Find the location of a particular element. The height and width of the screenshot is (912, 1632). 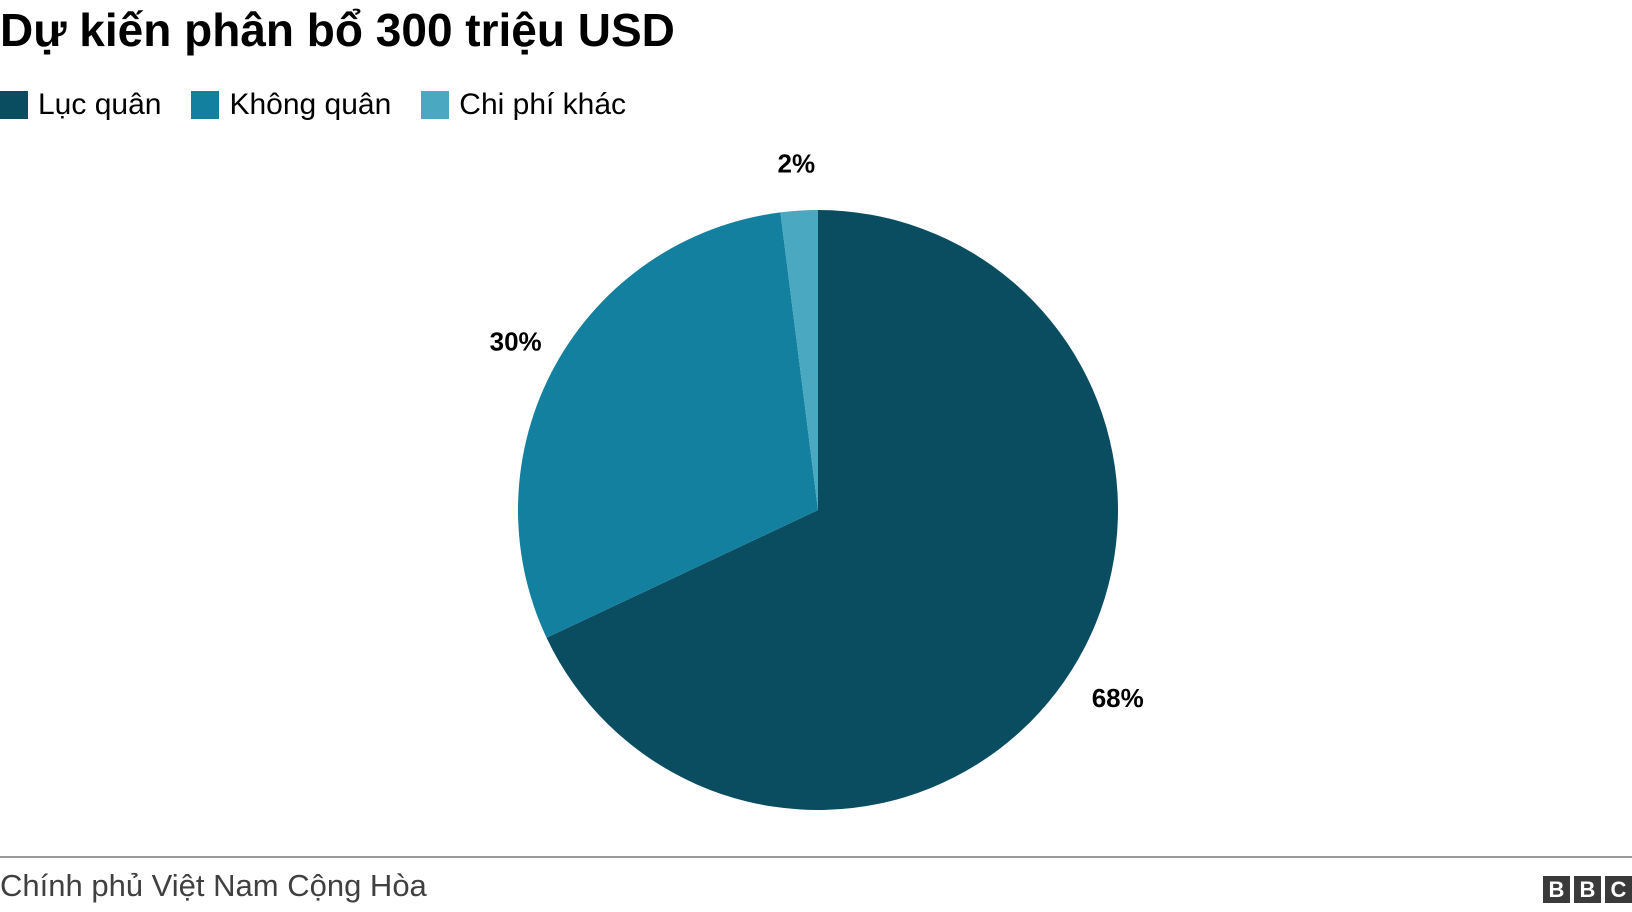

pie-slice-khong-quan is located at coordinates (668, 425).